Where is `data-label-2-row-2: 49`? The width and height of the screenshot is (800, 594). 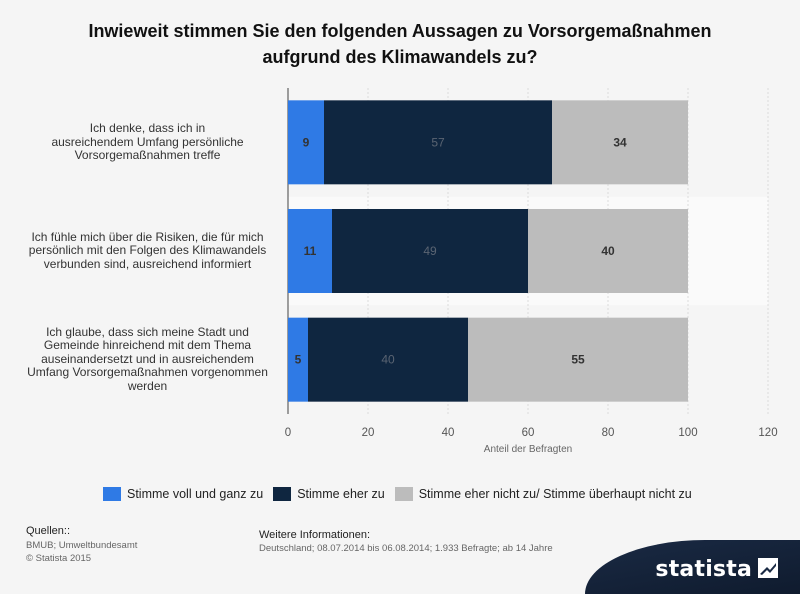
data-label-2-row-2: 49 is located at coordinates (430, 251).